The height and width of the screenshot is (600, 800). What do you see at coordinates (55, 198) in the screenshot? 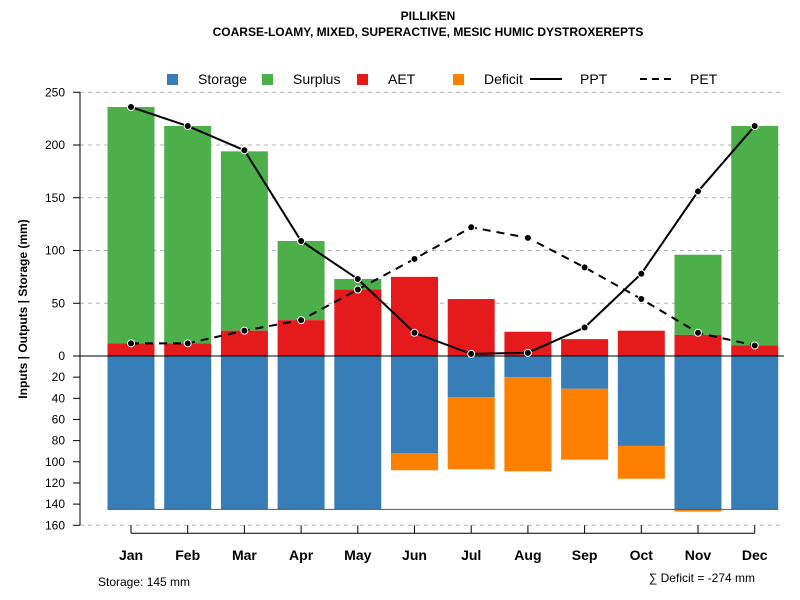
I see `y-tick-label: 150` at bounding box center [55, 198].